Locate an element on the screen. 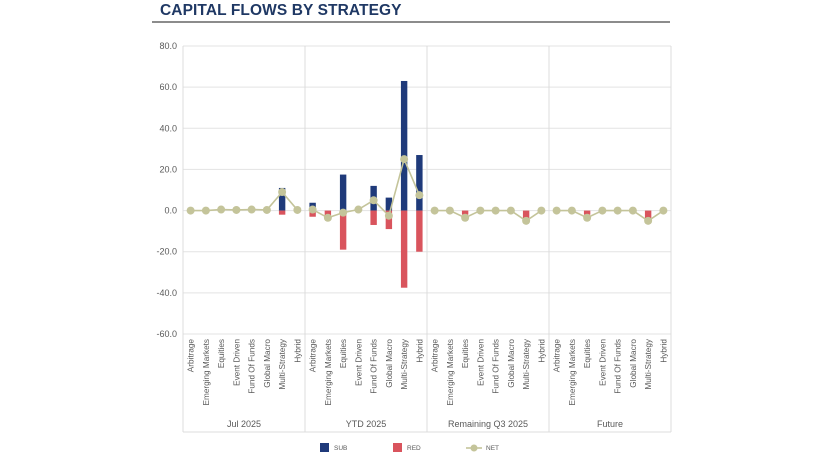  group-label: Jul 2025 is located at coordinates (244, 424).